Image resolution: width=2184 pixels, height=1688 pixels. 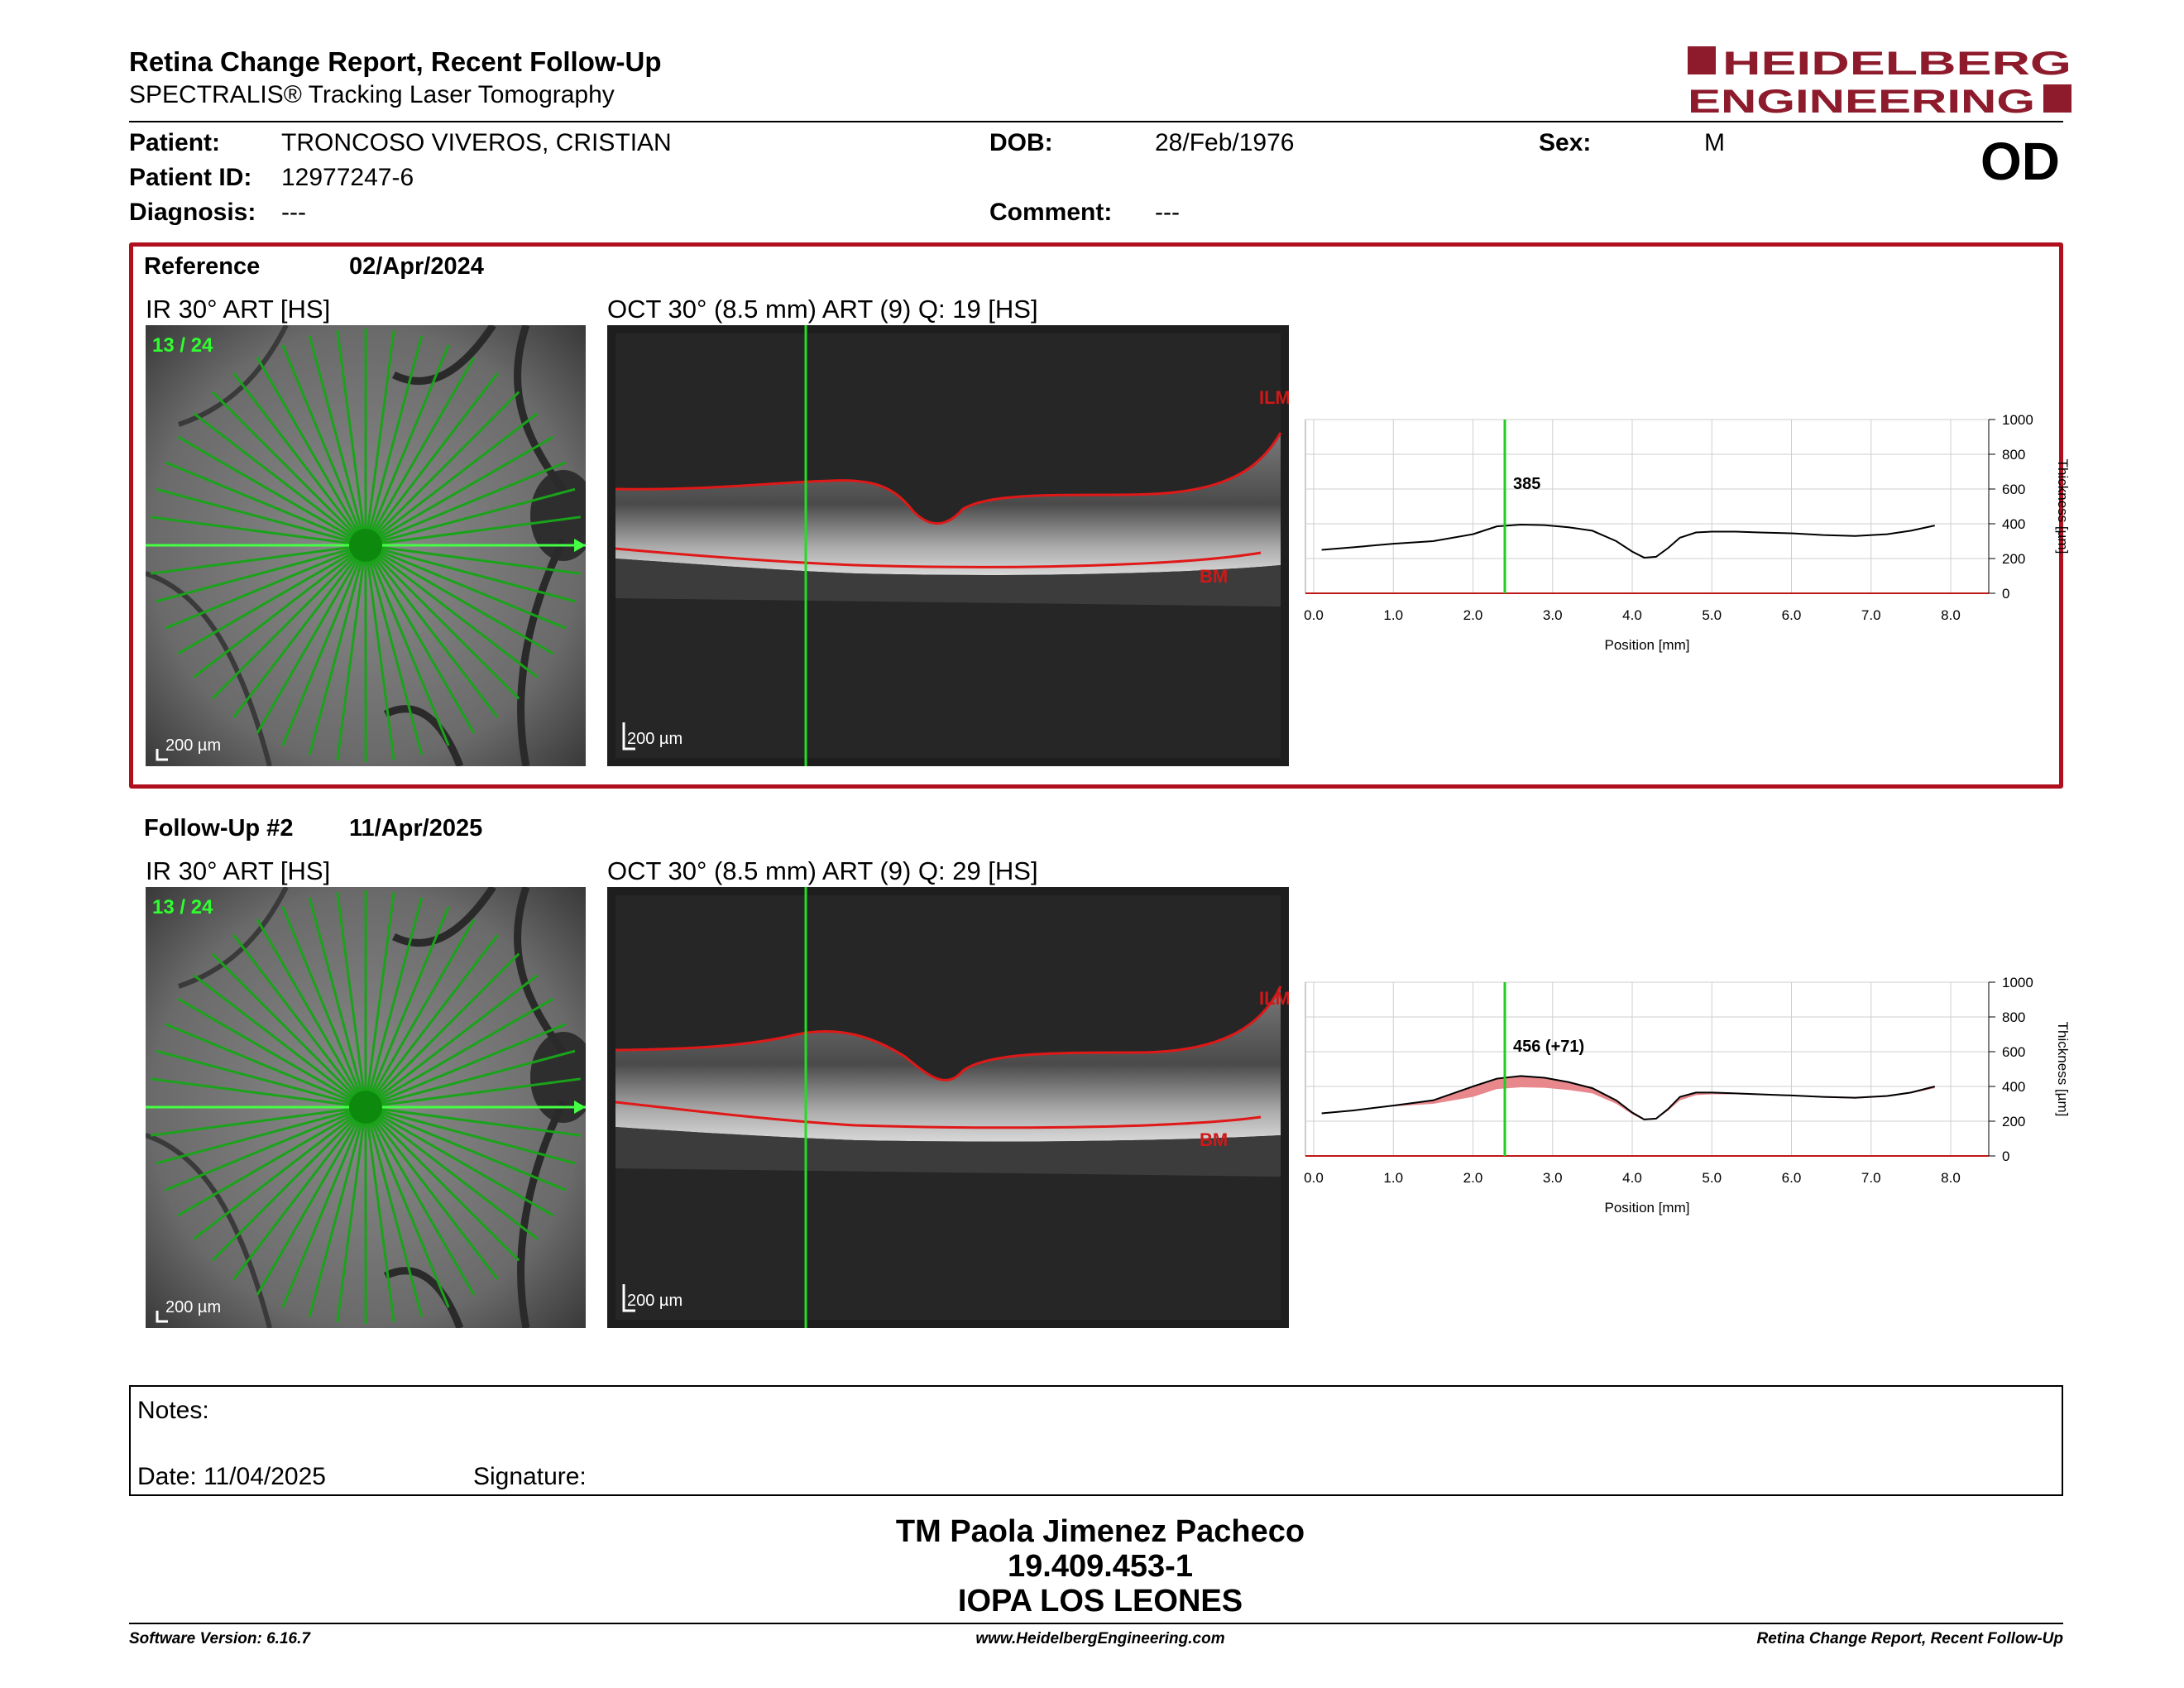 What do you see at coordinates (530, 1476) in the screenshot?
I see `signature-label: Signature:` at bounding box center [530, 1476].